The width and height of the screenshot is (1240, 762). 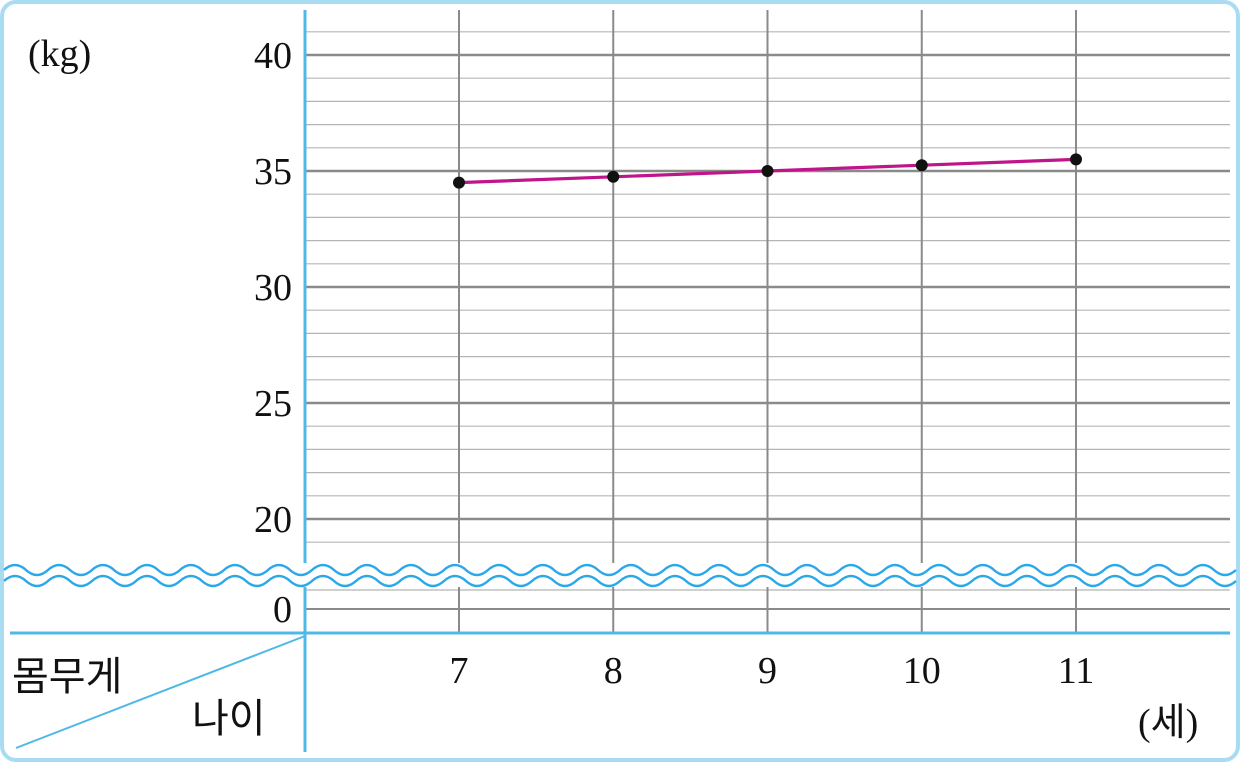 What do you see at coordinates (273, 288) in the screenshot?
I see `y-tick-label: 30` at bounding box center [273, 288].